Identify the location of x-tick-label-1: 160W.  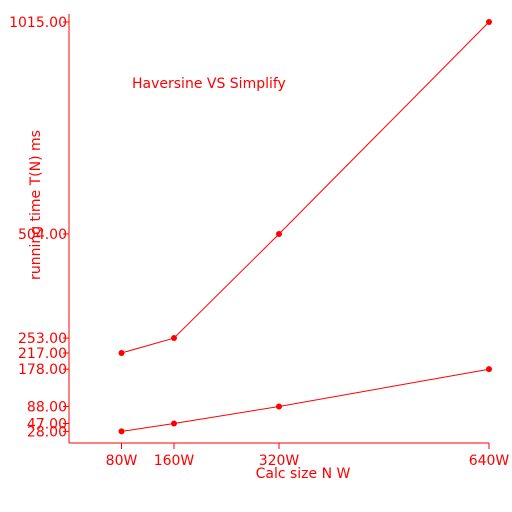
(174, 461).